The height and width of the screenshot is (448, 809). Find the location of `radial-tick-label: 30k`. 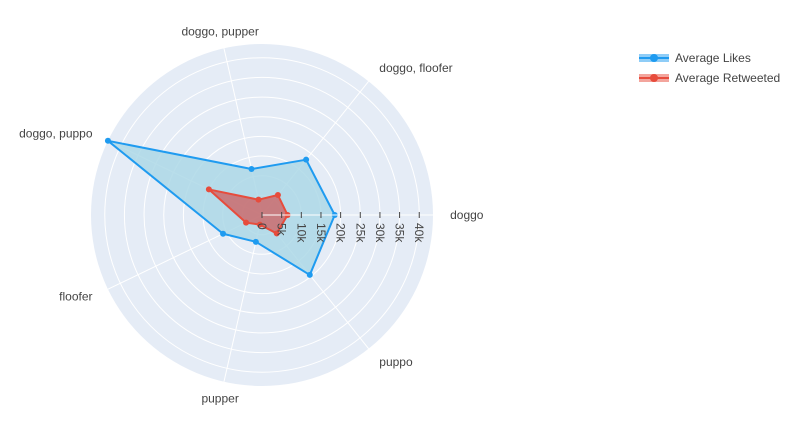

radial-tick-label: 30k is located at coordinates (380, 233).